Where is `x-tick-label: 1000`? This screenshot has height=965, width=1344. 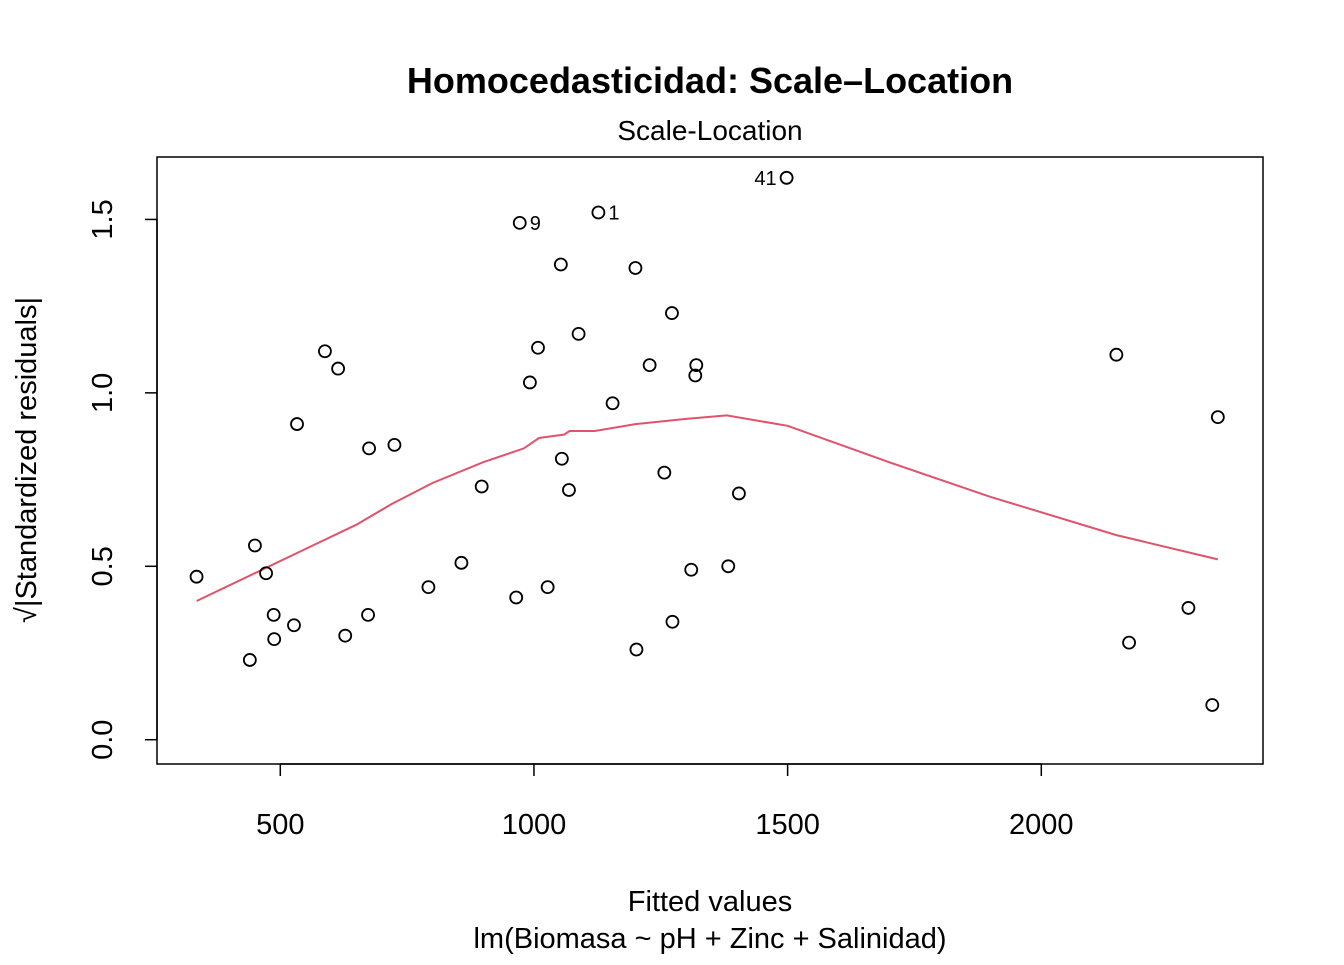
x-tick-label: 1000 is located at coordinates (534, 825).